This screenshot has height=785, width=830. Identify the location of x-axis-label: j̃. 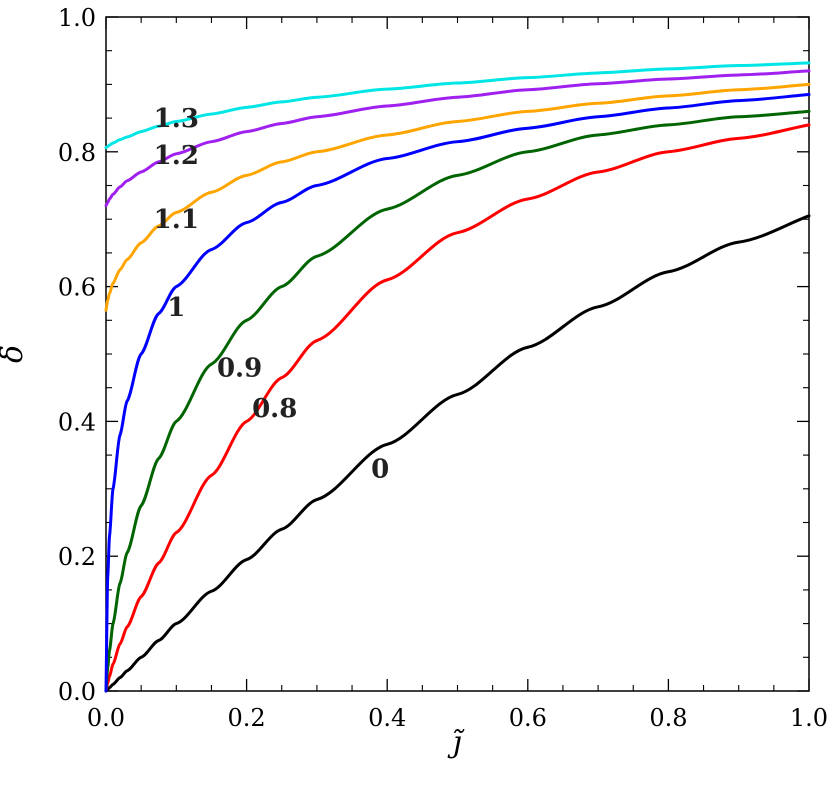
(456, 742).